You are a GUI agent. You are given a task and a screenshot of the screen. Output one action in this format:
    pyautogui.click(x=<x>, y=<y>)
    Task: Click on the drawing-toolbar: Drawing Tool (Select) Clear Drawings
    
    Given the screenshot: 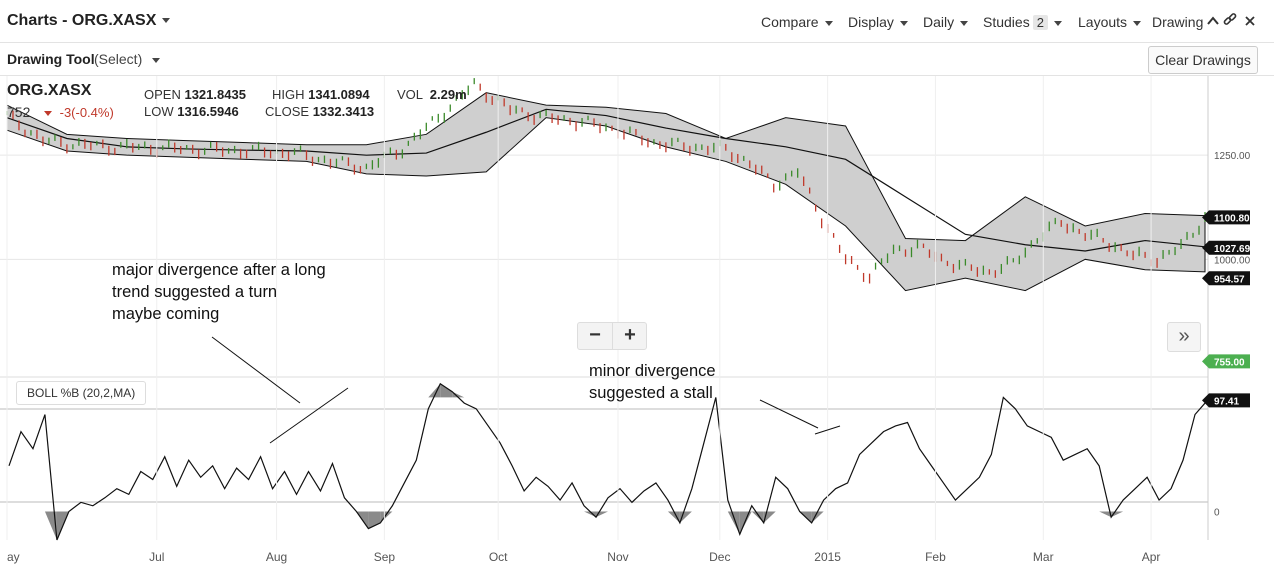 What is the action you would take?
    pyautogui.click(x=637, y=59)
    